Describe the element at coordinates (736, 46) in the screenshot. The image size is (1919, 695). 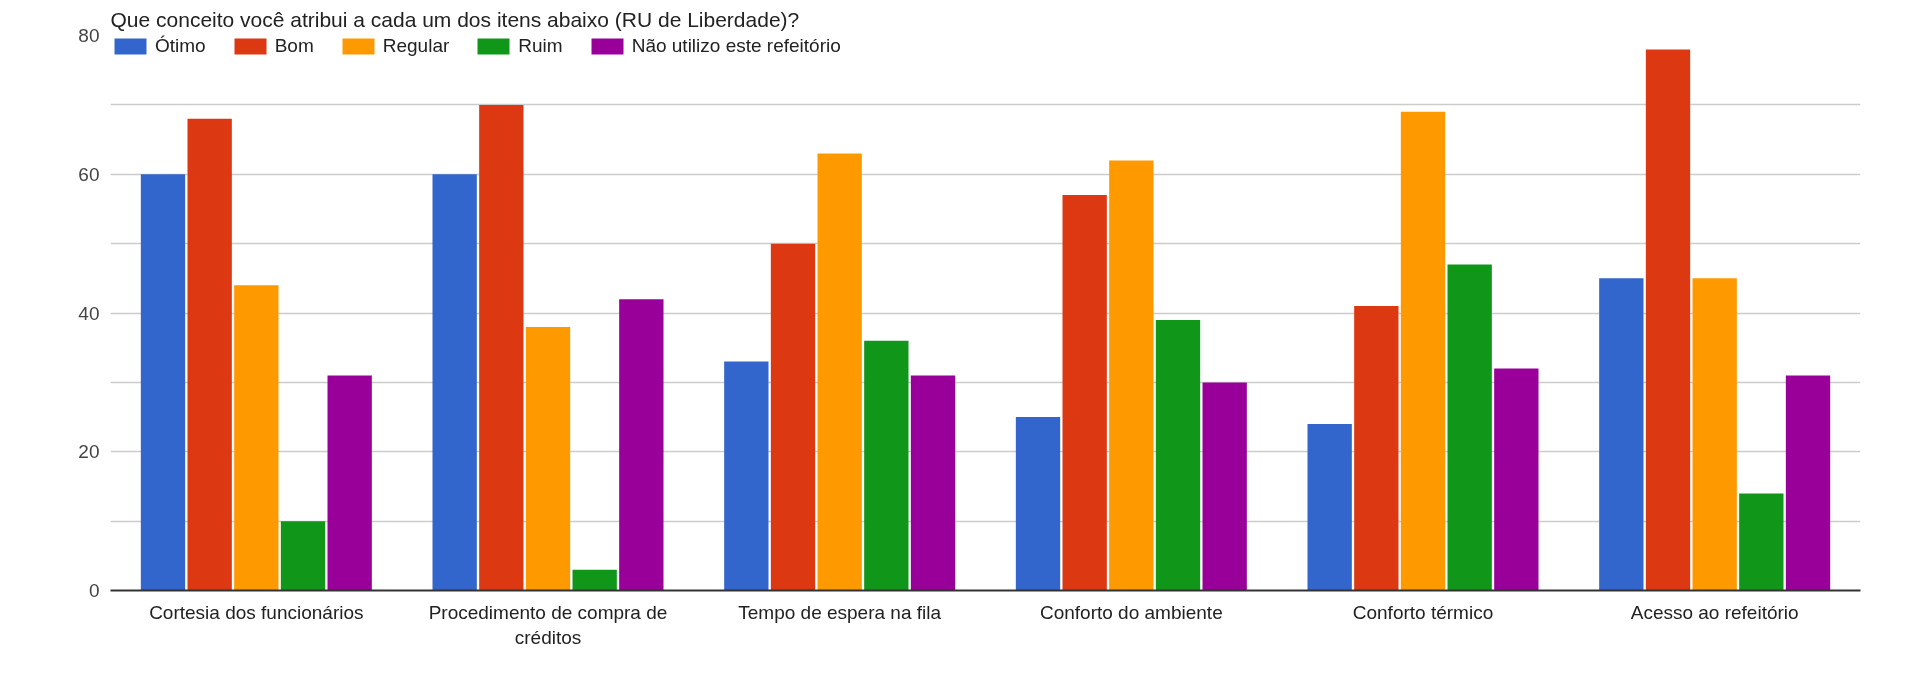
I see `legend-label: Não utilizo este refeitório` at that location.